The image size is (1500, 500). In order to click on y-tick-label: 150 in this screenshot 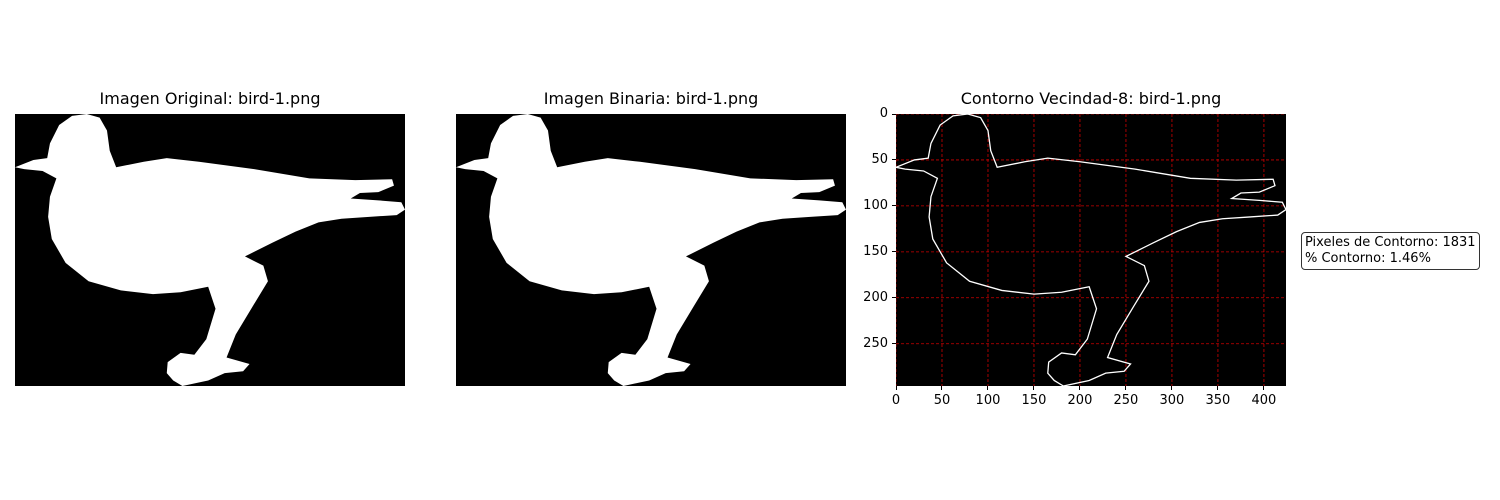, I will do `click(875, 251)`.